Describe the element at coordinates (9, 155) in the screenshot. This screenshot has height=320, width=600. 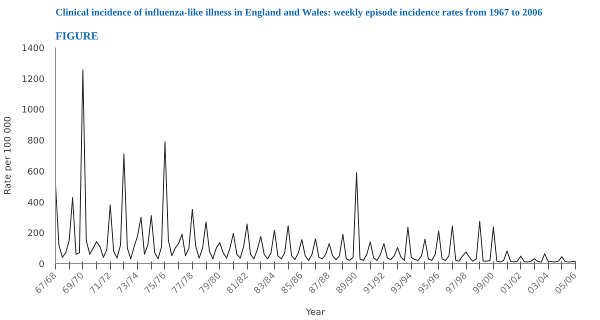
I see `y-axis-title: Rate per 100 000` at that location.